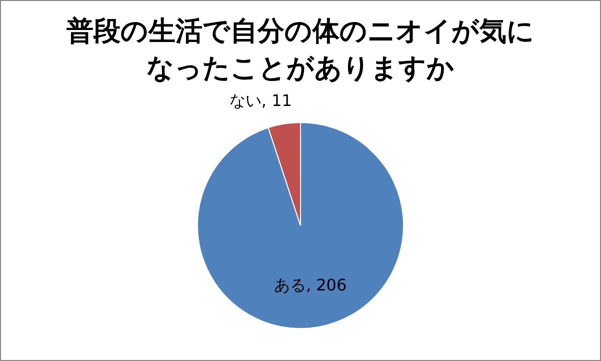 The width and height of the screenshot is (601, 361). What do you see at coordinates (290, 285) in the screenshot?
I see `slice-label: ある` at bounding box center [290, 285].